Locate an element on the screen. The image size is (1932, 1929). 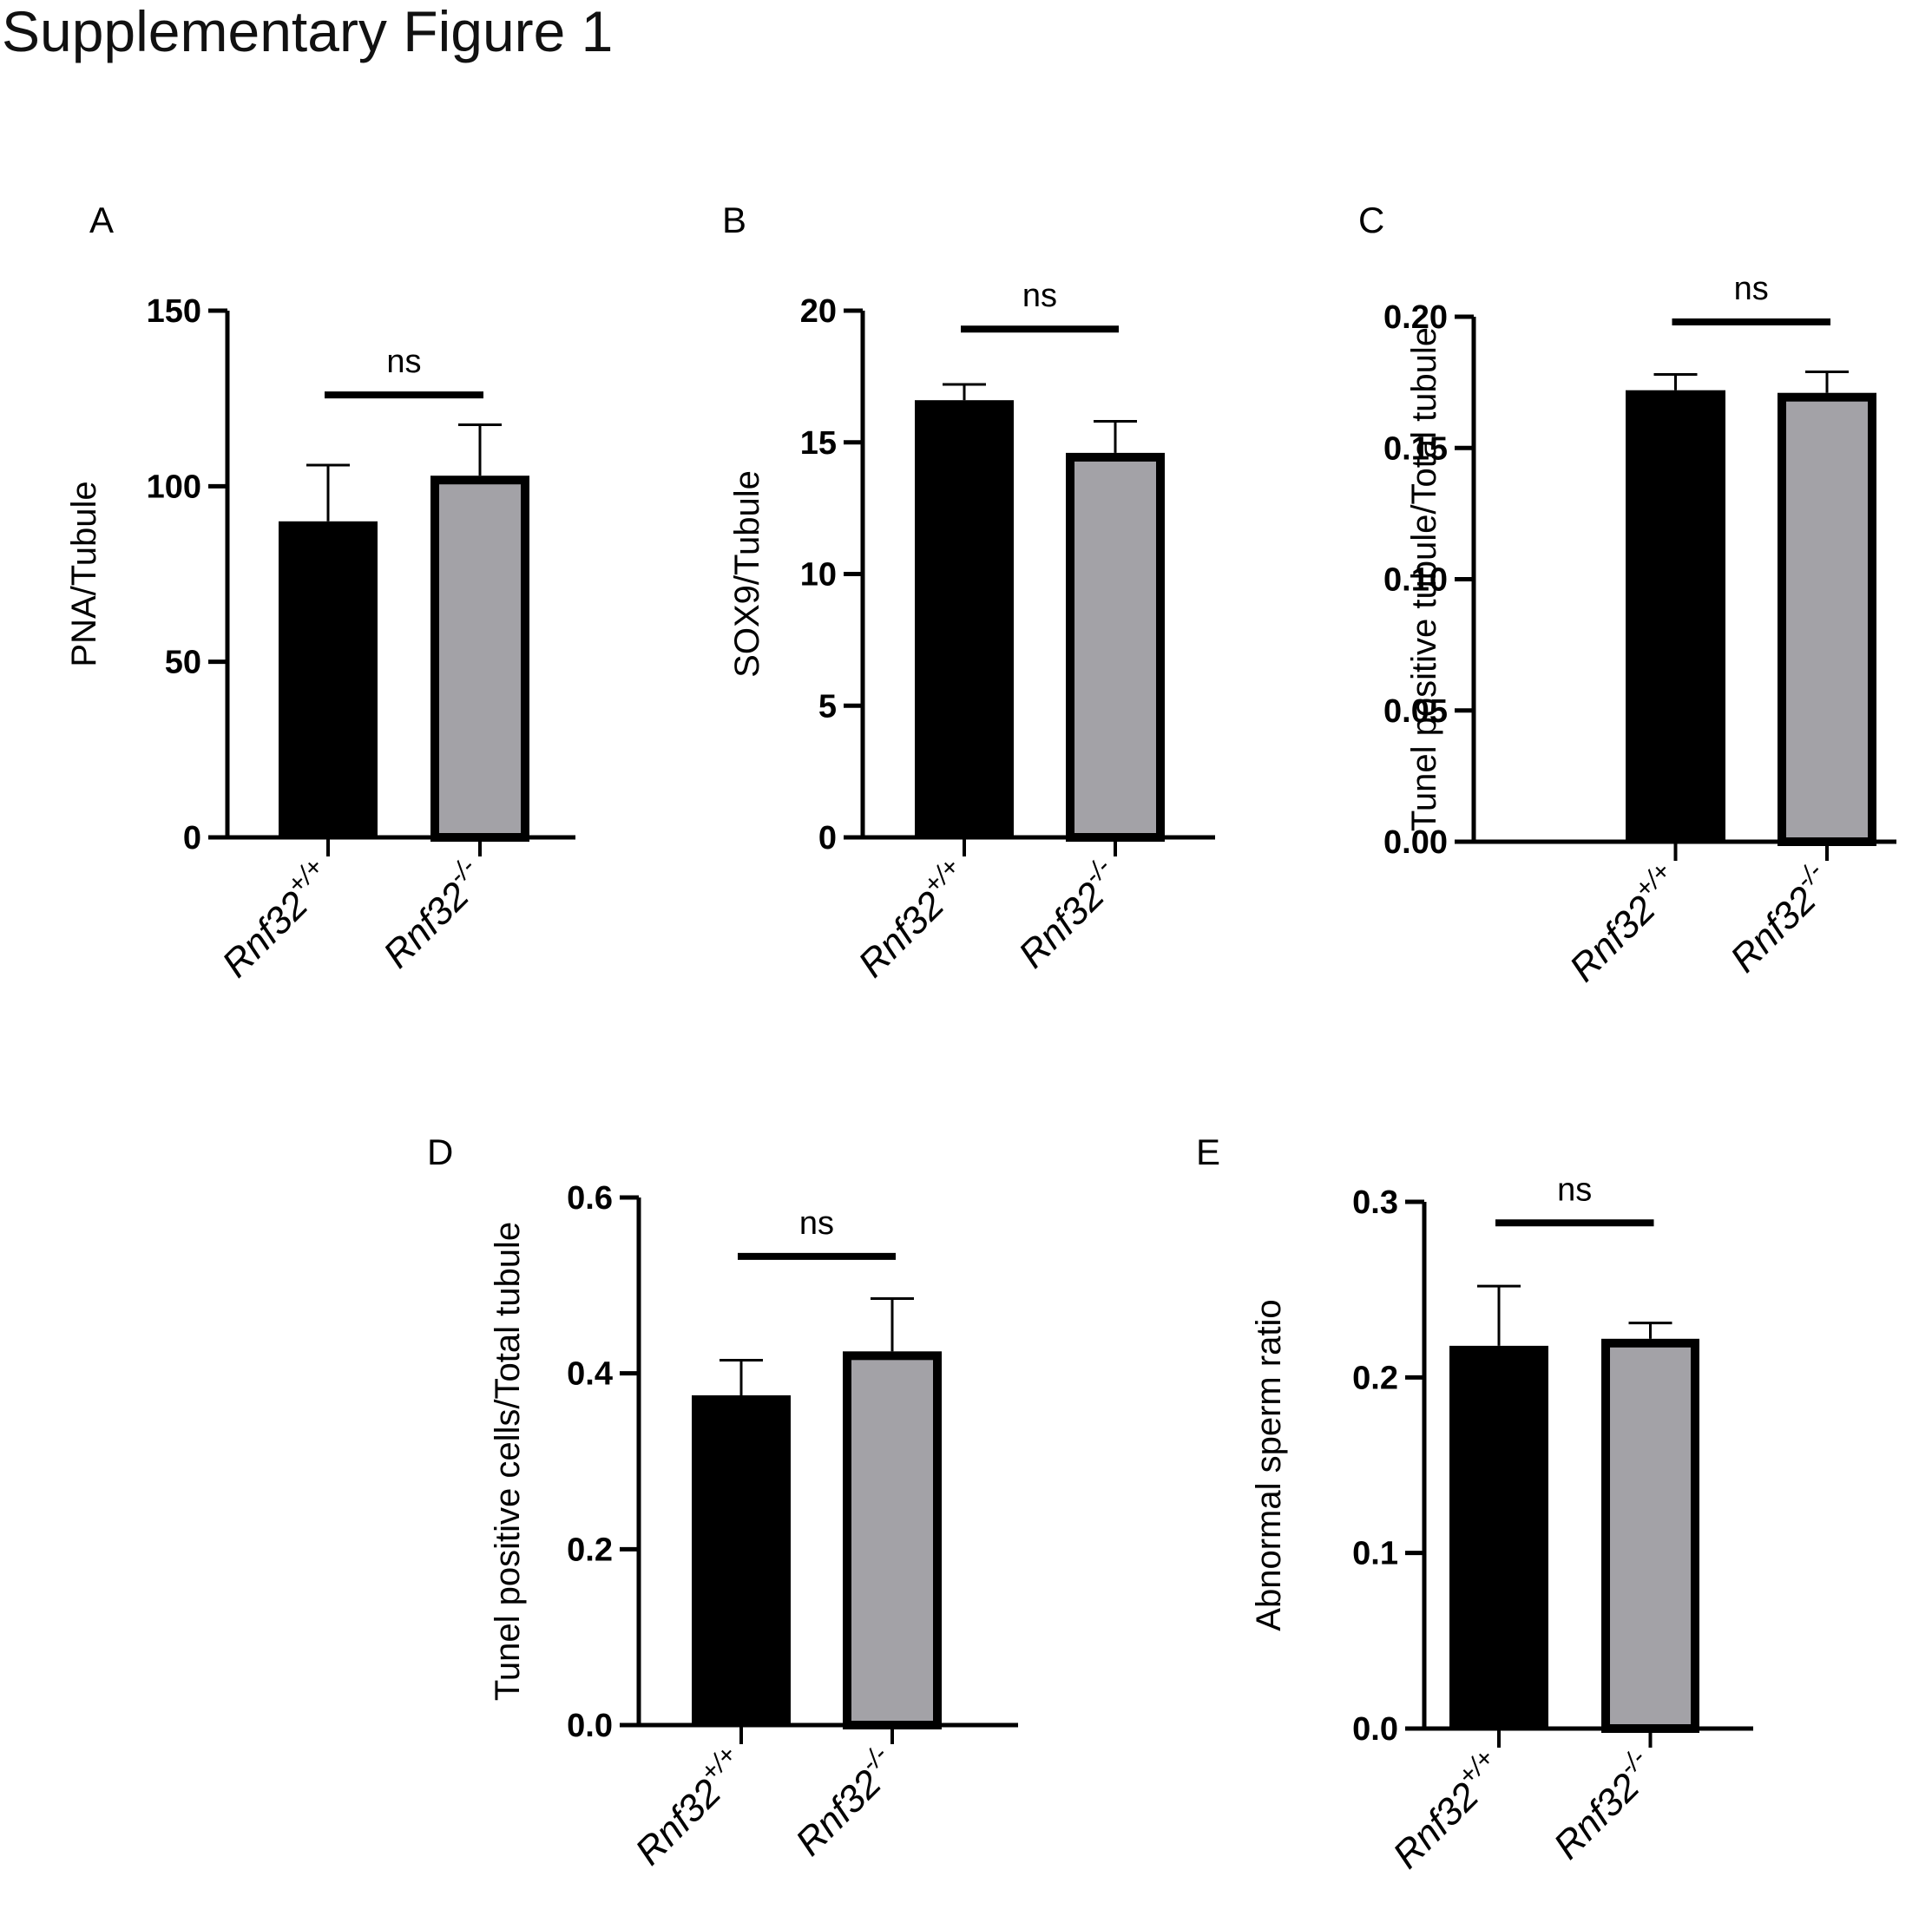
y-tick-label: 0.00 is located at coordinates (1415, 842).